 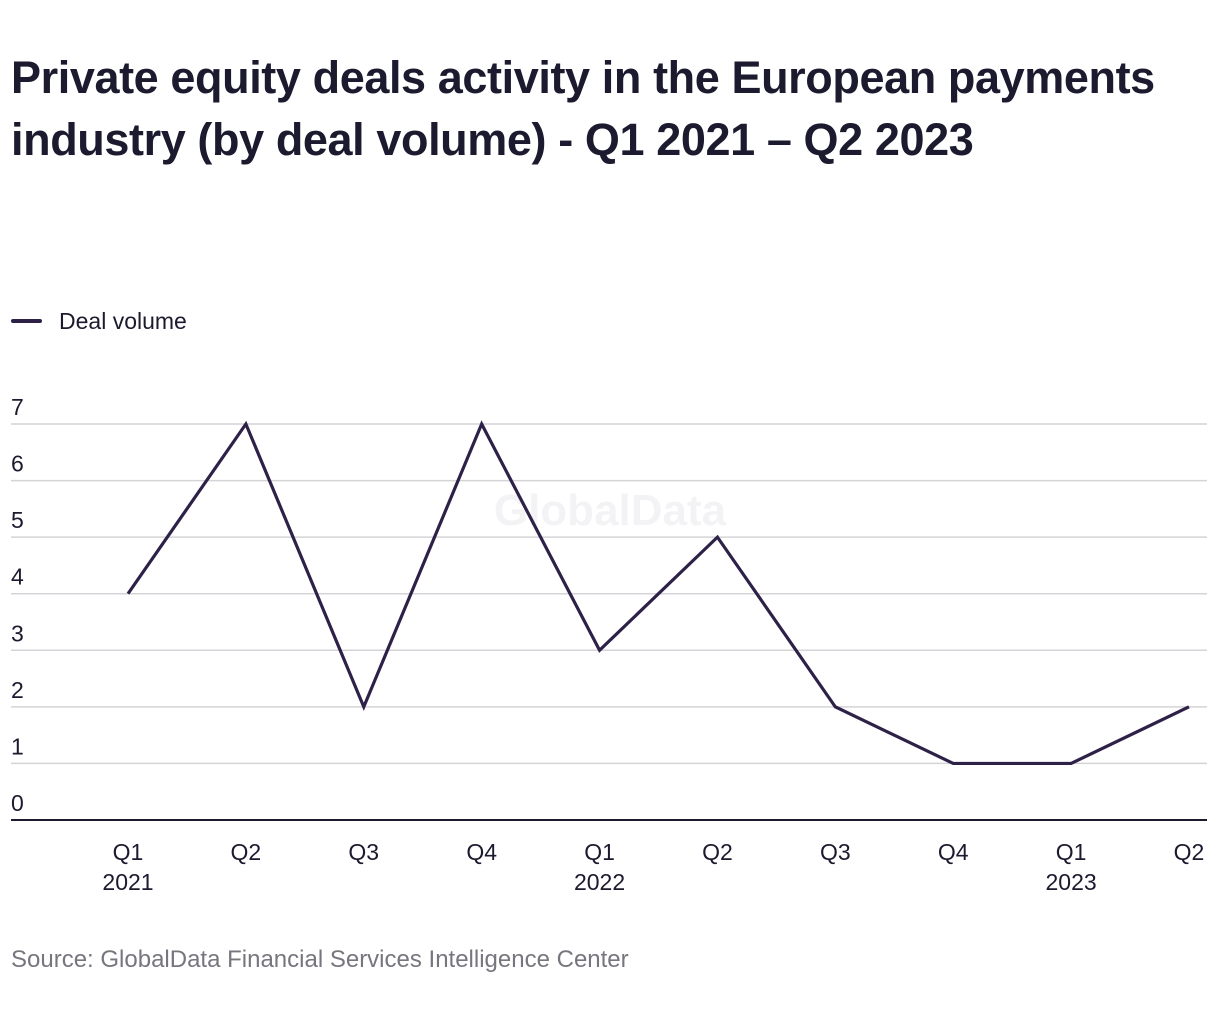 What do you see at coordinates (1071, 882) in the screenshot?
I see `x-year-label-2023: 2023` at bounding box center [1071, 882].